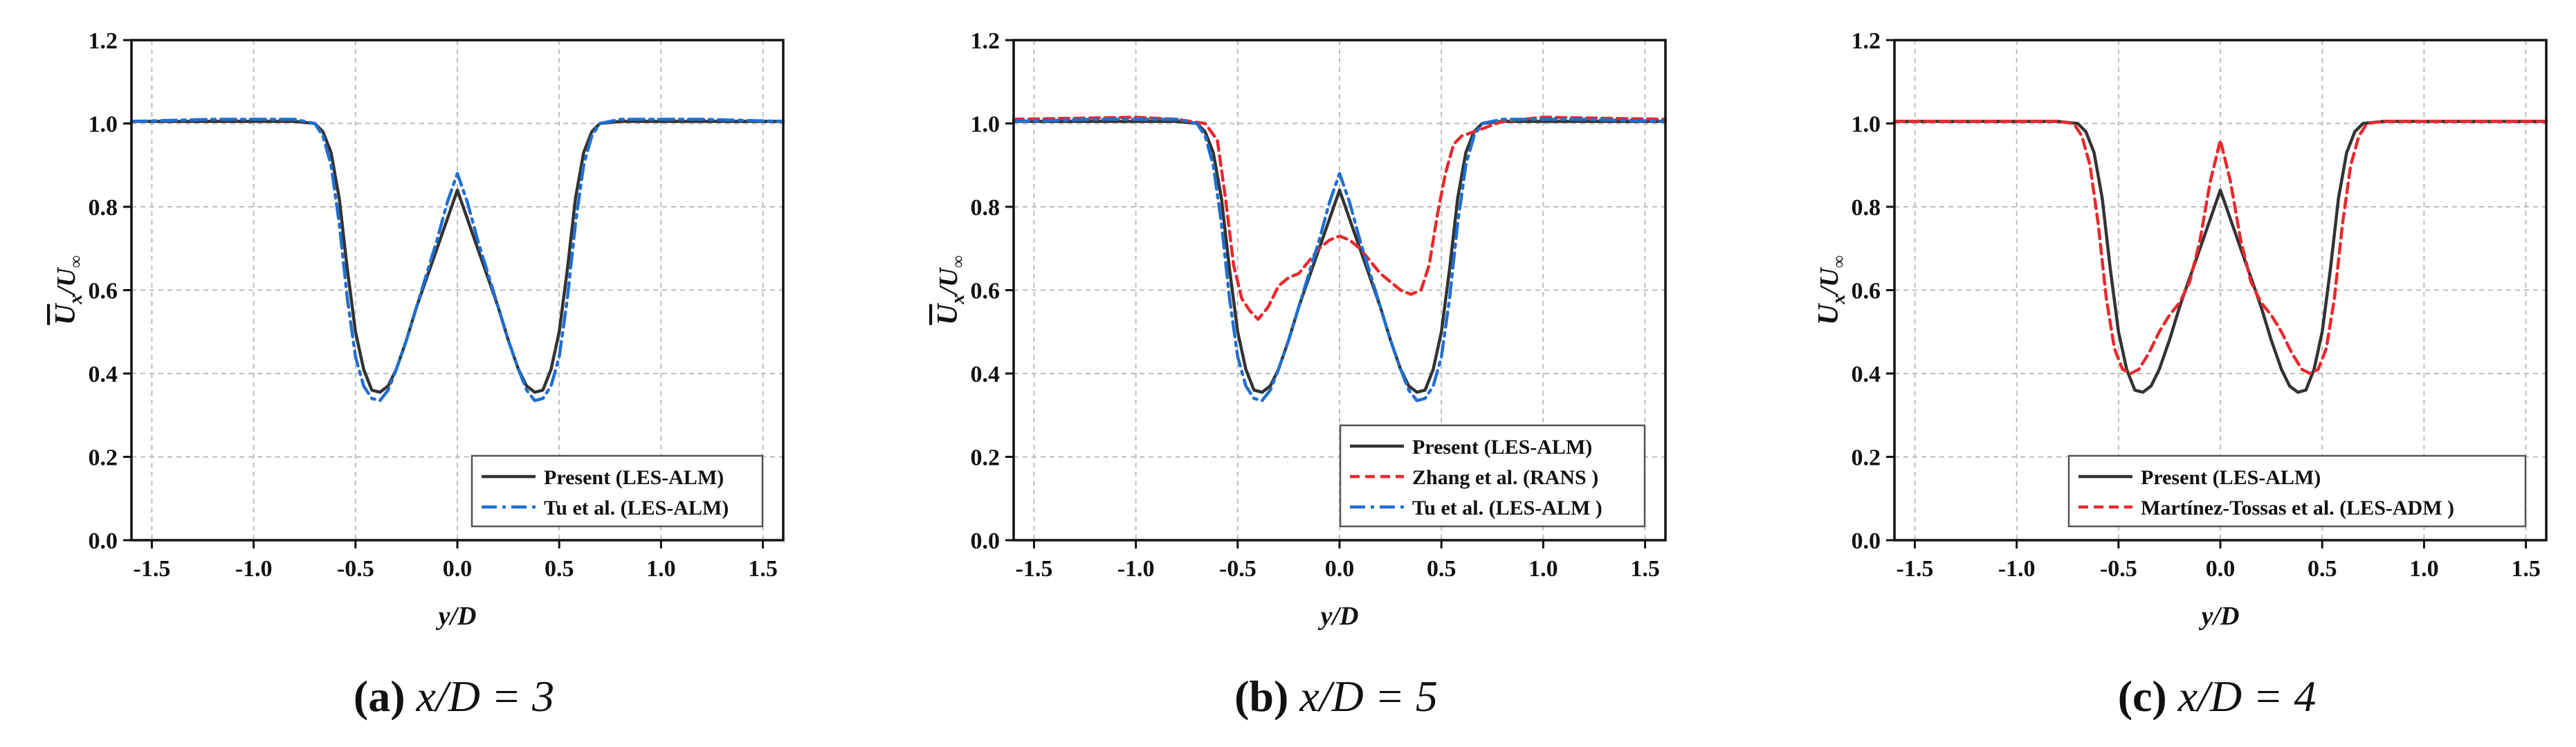  Describe the element at coordinates (1507, 508) in the screenshot. I see `legend-label-2: Tu et al. (LES-ALM )` at that location.